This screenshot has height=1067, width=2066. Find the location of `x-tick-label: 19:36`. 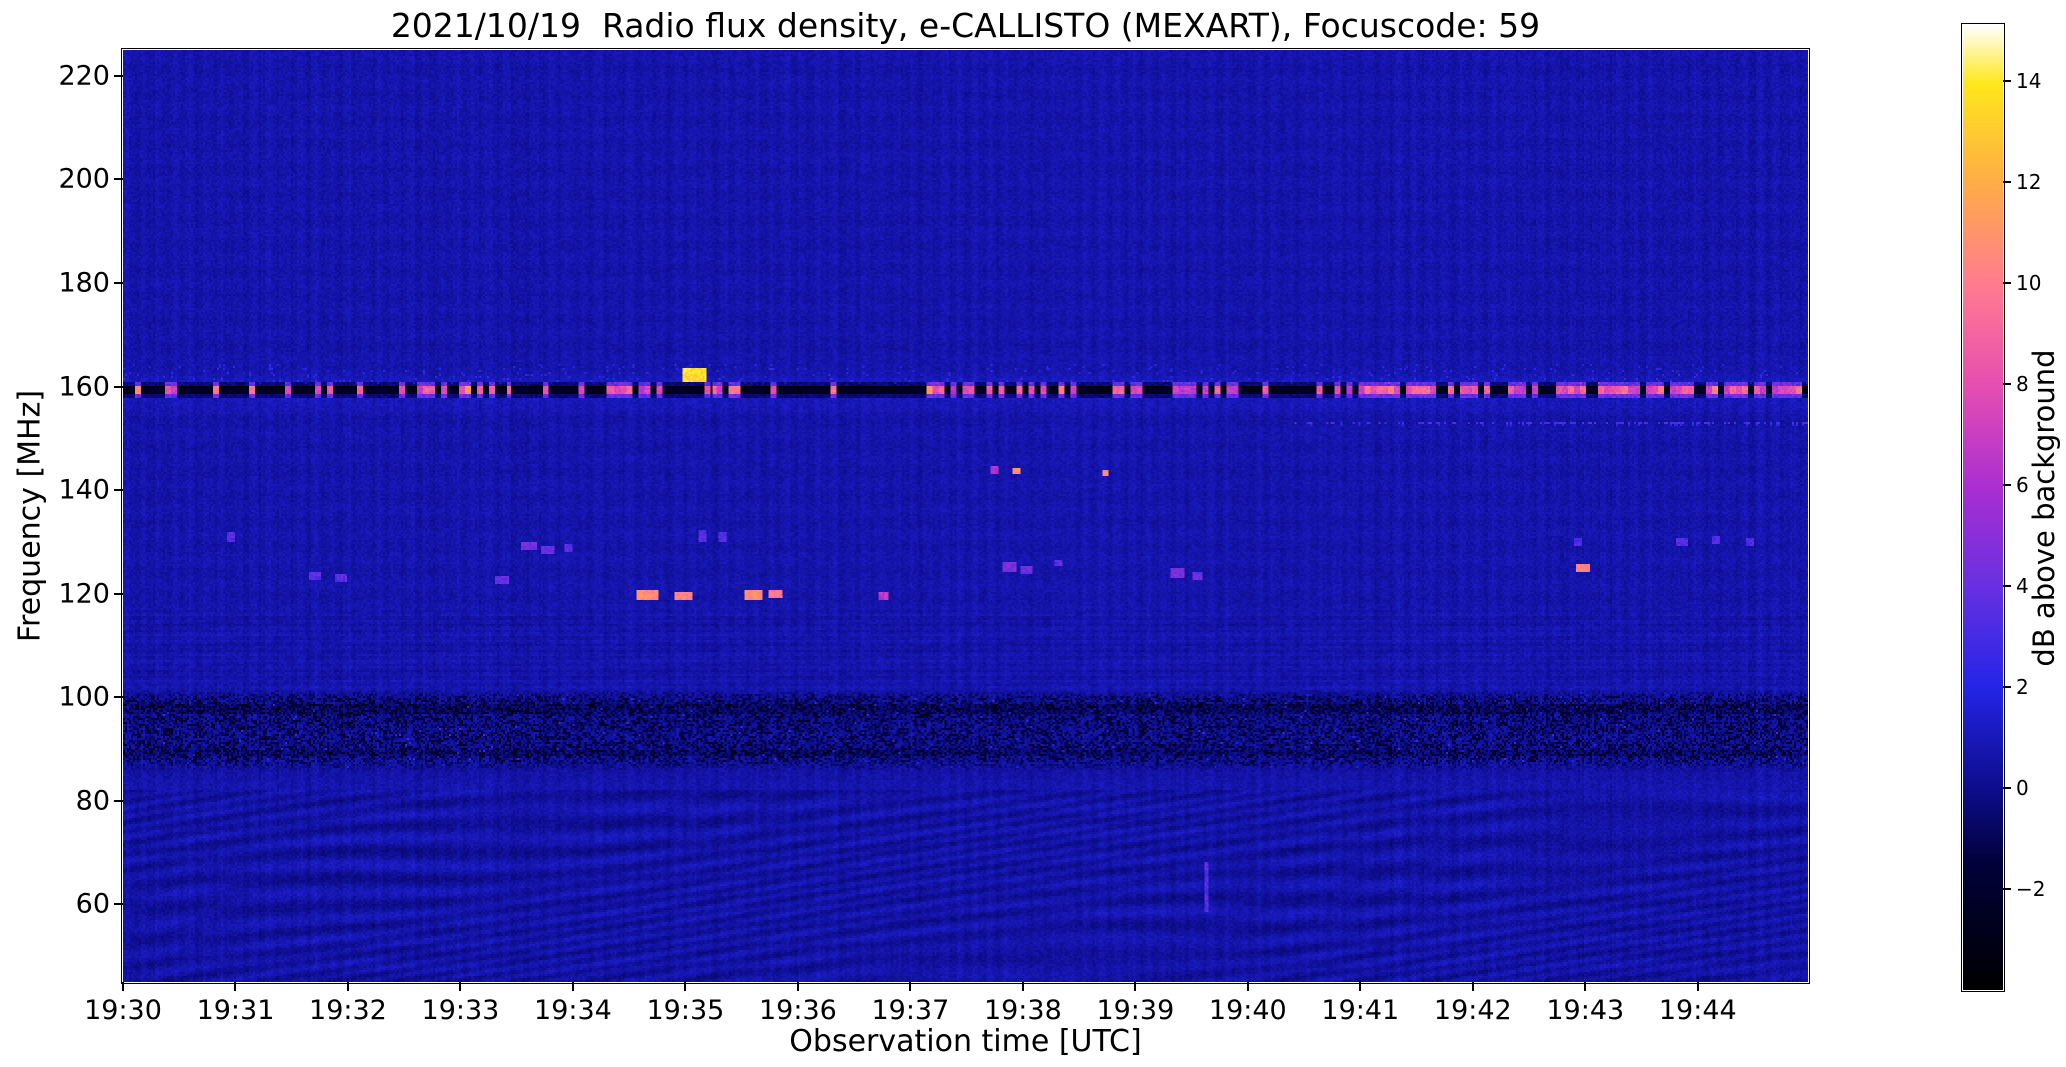

x-tick-label: 19:36 is located at coordinates (797, 1010).